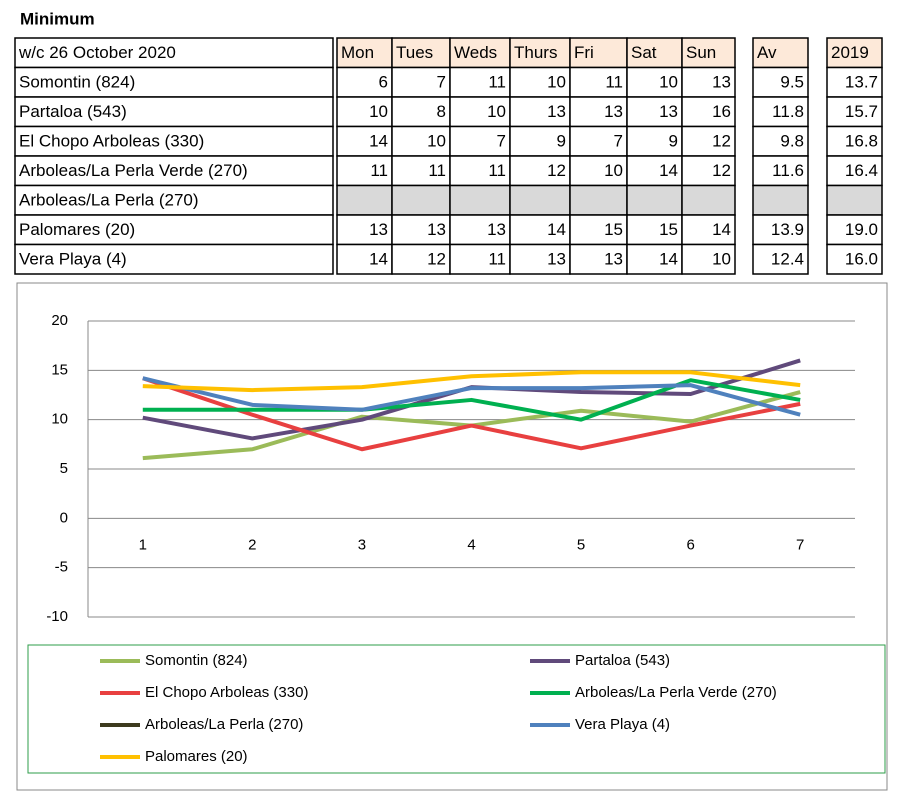 This screenshot has width=919, height=800. I want to click on day-header: Sun, so click(701, 52).